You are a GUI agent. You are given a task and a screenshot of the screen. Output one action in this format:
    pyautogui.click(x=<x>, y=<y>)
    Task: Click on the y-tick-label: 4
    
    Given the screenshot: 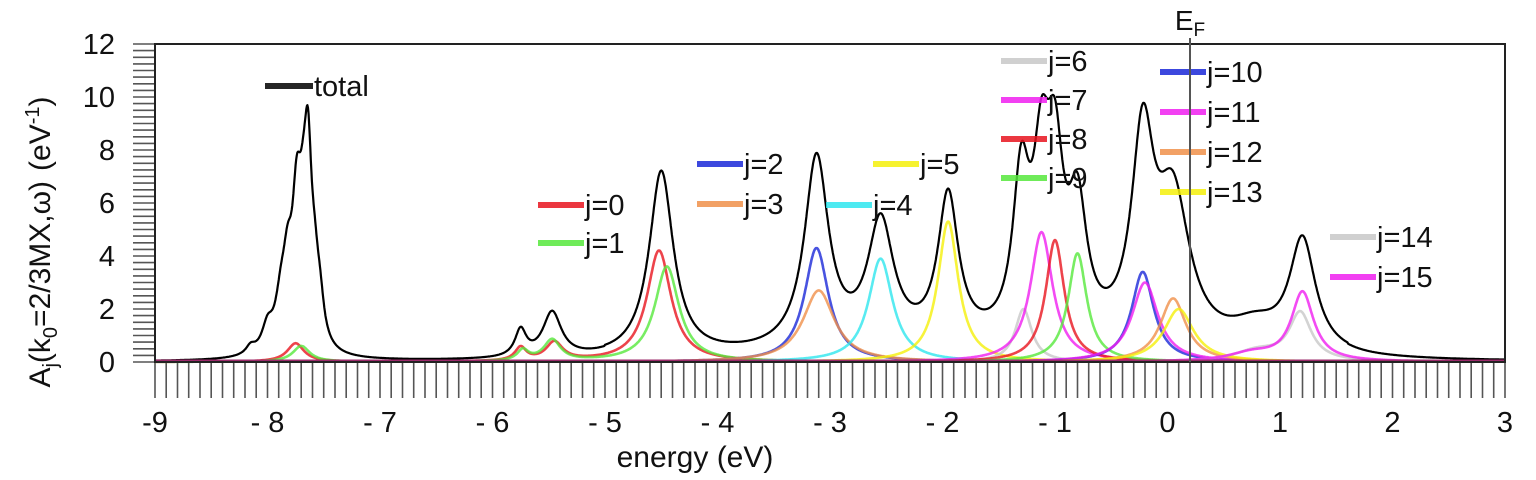 What is the action you would take?
    pyautogui.click(x=107, y=257)
    